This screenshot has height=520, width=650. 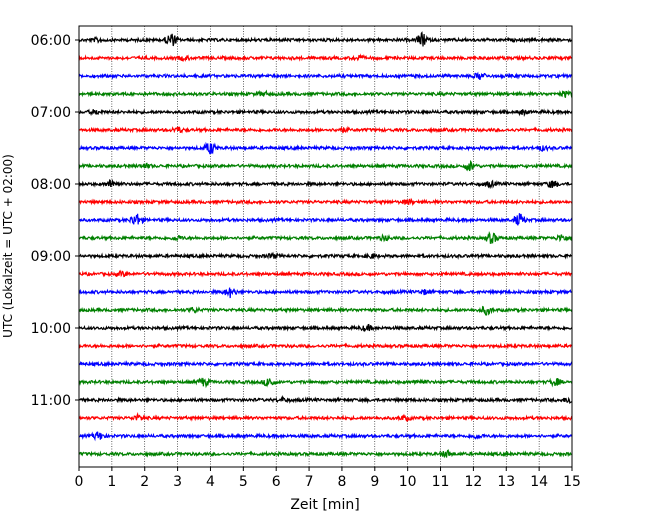 What do you see at coordinates (79, 482) in the screenshot?
I see `x-tick-label: 0` at bounding box center [79, 482].